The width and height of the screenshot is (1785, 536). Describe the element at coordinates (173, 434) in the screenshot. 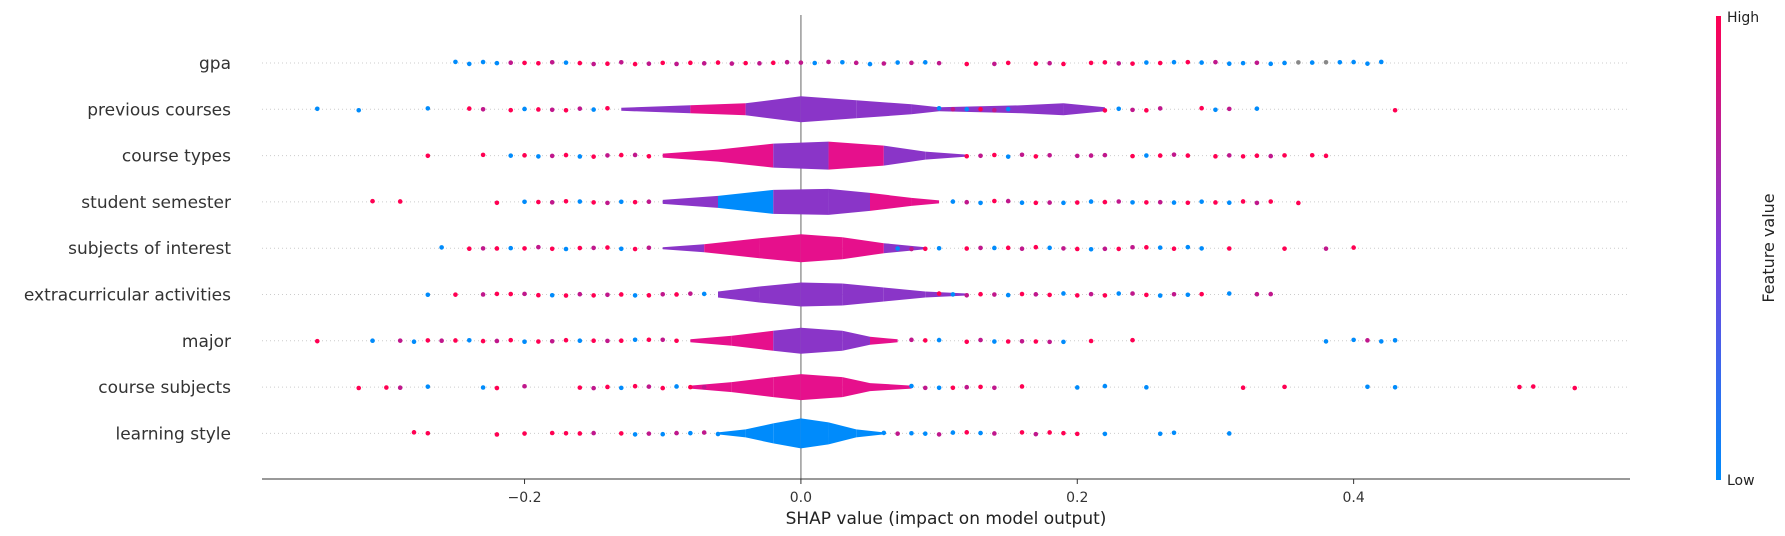

I see `feature-label-learning-style: learning style` at that location.